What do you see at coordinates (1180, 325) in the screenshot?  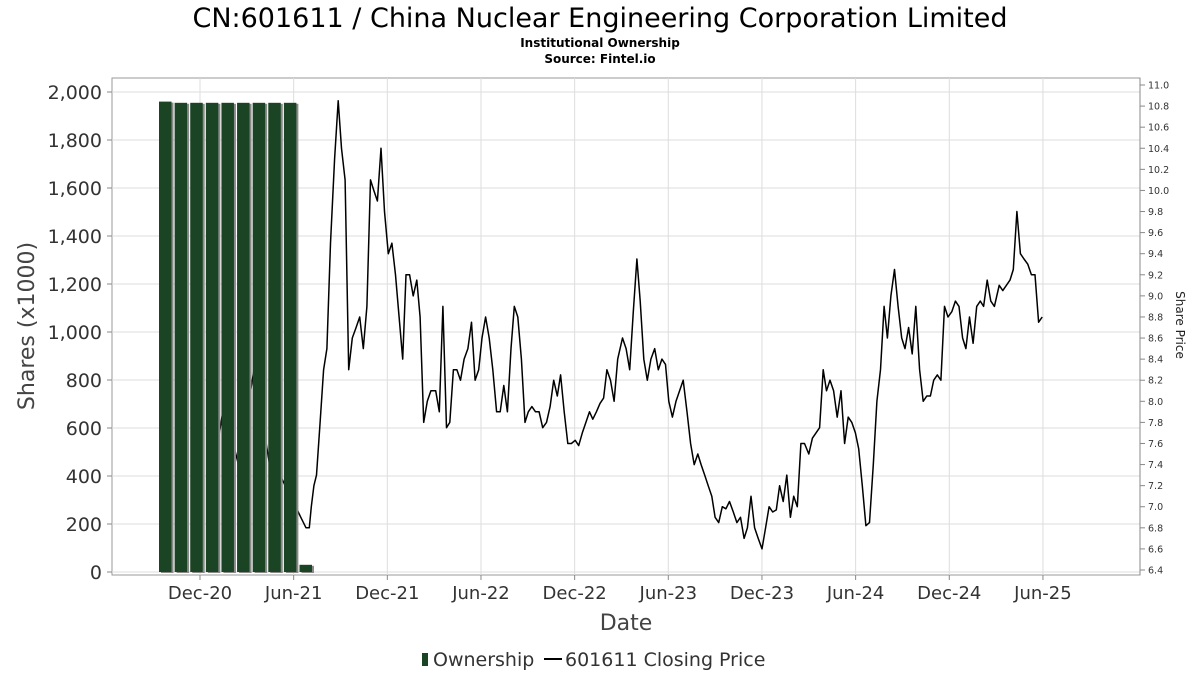 I see `y-axis-label-right: Share Price` at bounding box center [1180, 325].